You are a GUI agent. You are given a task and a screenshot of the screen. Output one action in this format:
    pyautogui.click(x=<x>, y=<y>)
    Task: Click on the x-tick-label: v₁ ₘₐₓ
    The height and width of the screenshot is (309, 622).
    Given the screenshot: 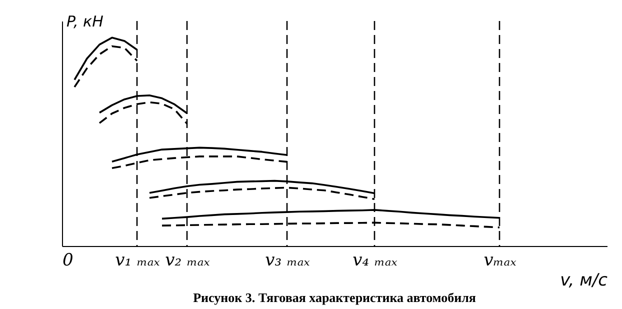 What is the action you would take?
    pyautogui.click(x=137, y=260)
    